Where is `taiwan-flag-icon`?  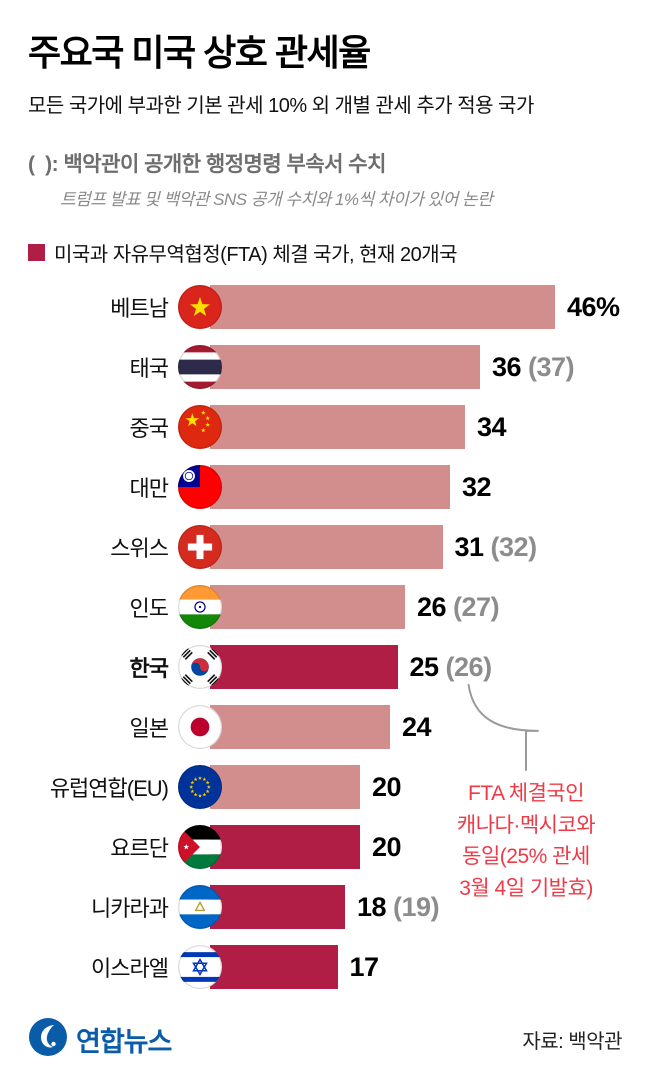
taiwan-flag-icon is located at coordinates (200, 487).